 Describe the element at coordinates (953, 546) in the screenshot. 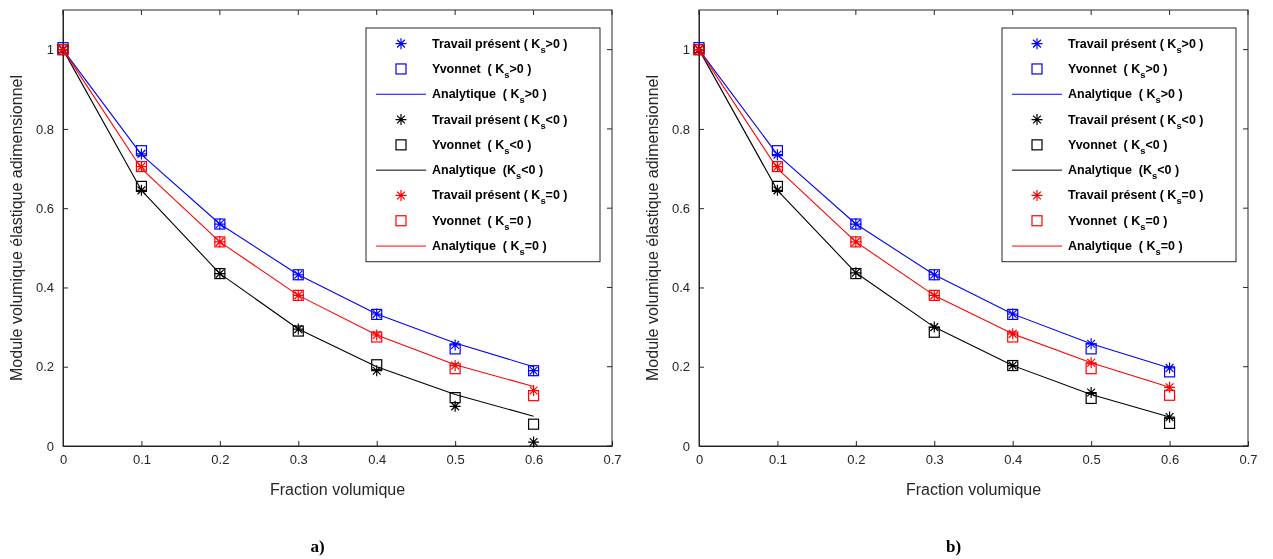

I see `text: b)` at that location.